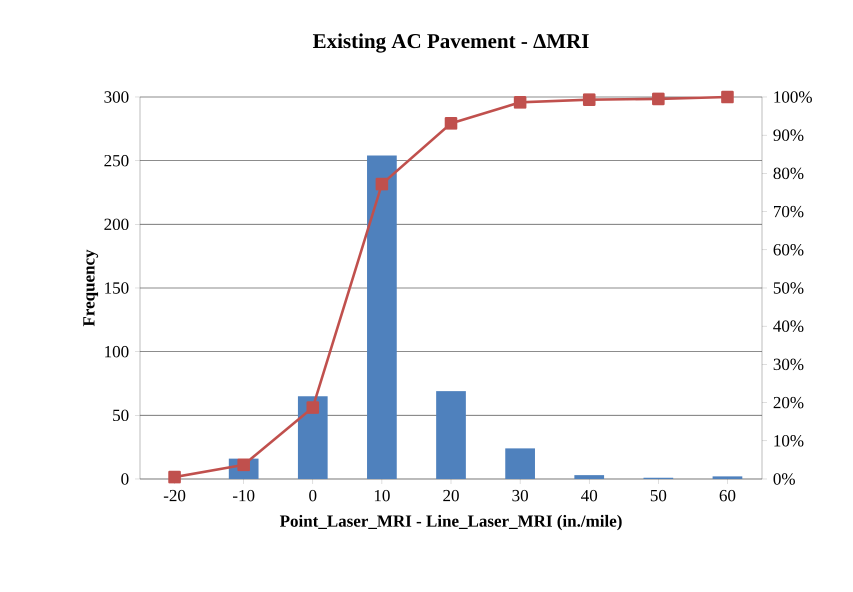  I want to click on x-tick-label: 20, so click(451, 496).